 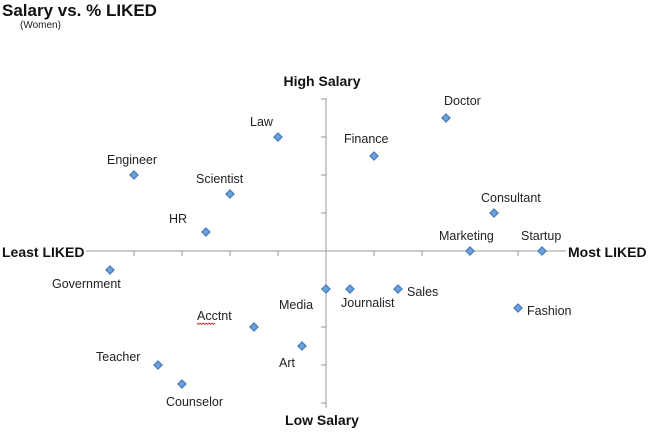 I want to click on x-axis-positive-label: Most LIKED, so click(x=607, y=252).